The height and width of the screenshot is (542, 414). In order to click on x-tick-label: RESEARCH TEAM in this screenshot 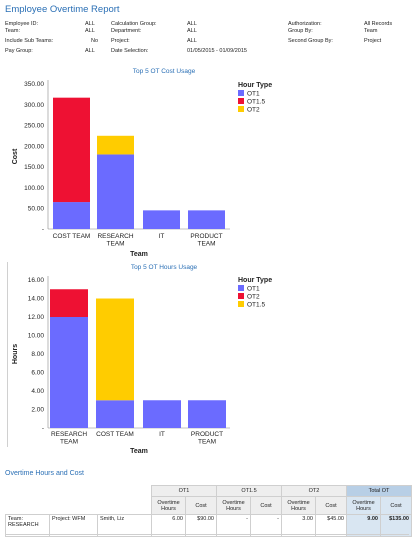, I will do `click(69, 438)`.